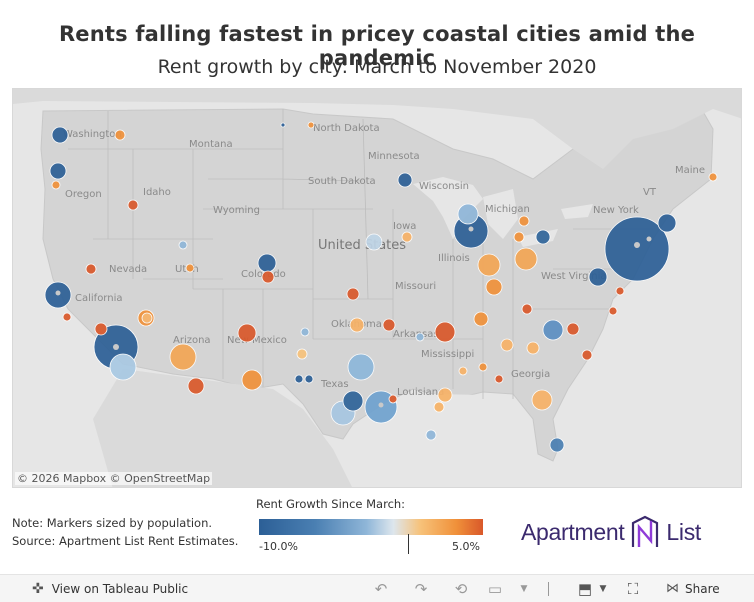 This screenshot has width=754, height=602. I want to click on label-montana: Montana, so click(211, 144).